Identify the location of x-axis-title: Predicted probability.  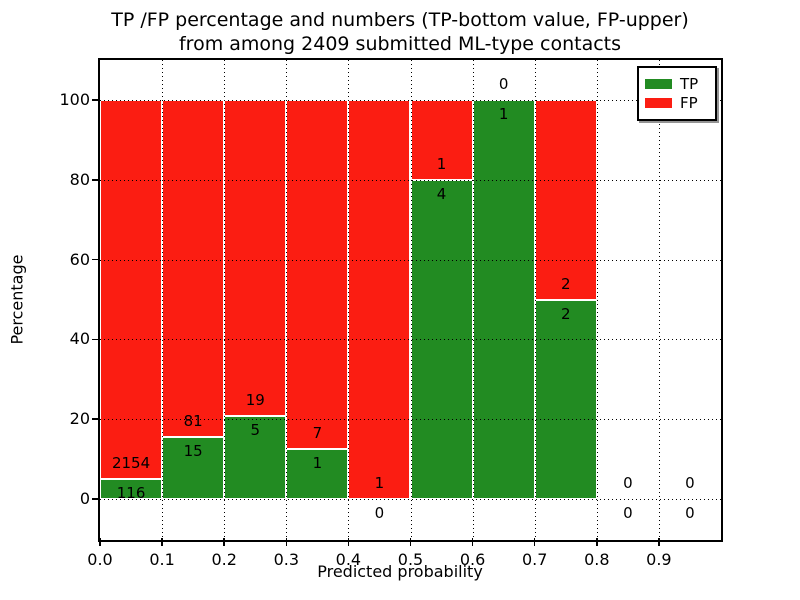
(400, 571).